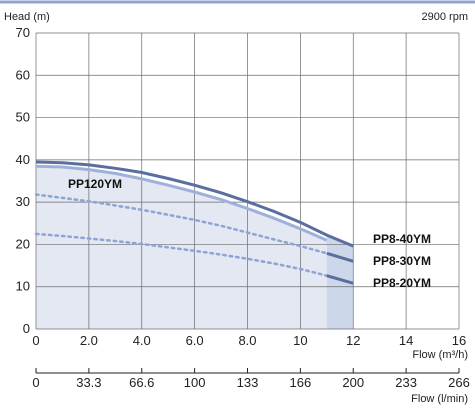 The width and height of the screenshot is (475, 408). What do you see at coordinates (459, 382) in the screenshot?
I see `x2-tick-label: 266` at bounding box center [459, 382].